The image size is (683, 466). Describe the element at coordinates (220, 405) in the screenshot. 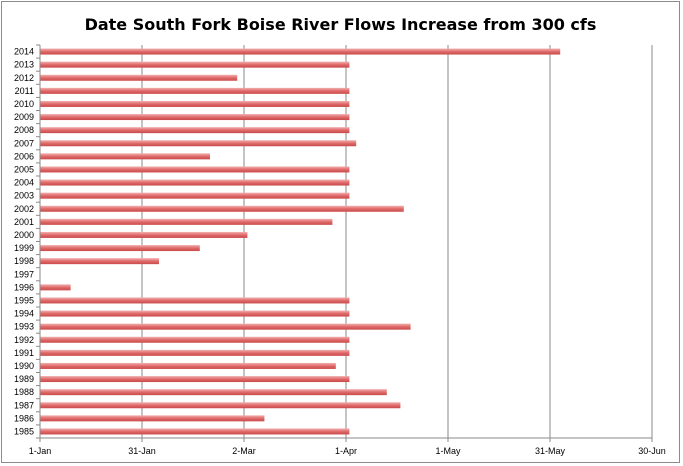

I see `bar-1987` at that location.